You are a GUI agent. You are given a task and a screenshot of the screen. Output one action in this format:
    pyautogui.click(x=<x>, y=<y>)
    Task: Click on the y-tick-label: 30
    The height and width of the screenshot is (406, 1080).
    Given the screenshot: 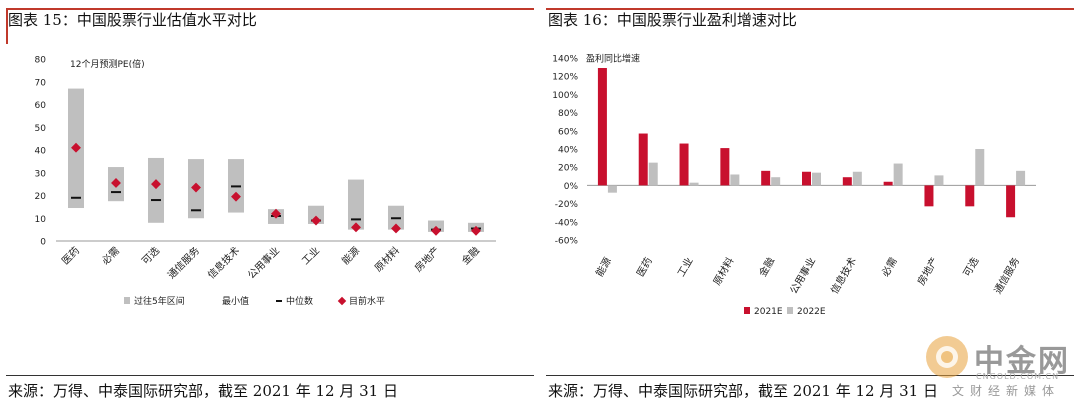 What is the action you would take?
    pyautogui.click(x=41, y=174)
    